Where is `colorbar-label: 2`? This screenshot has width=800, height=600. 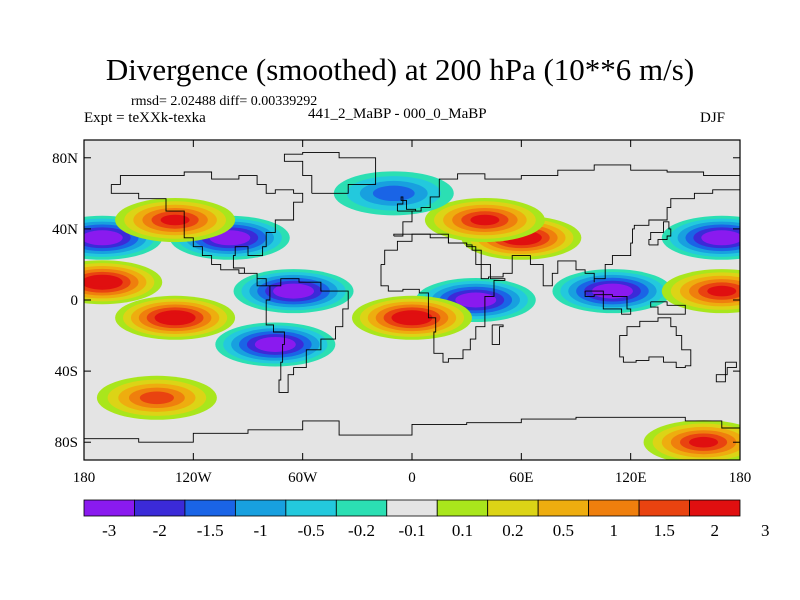 colorbar-label: 2 is located at coordinates (715, 530).